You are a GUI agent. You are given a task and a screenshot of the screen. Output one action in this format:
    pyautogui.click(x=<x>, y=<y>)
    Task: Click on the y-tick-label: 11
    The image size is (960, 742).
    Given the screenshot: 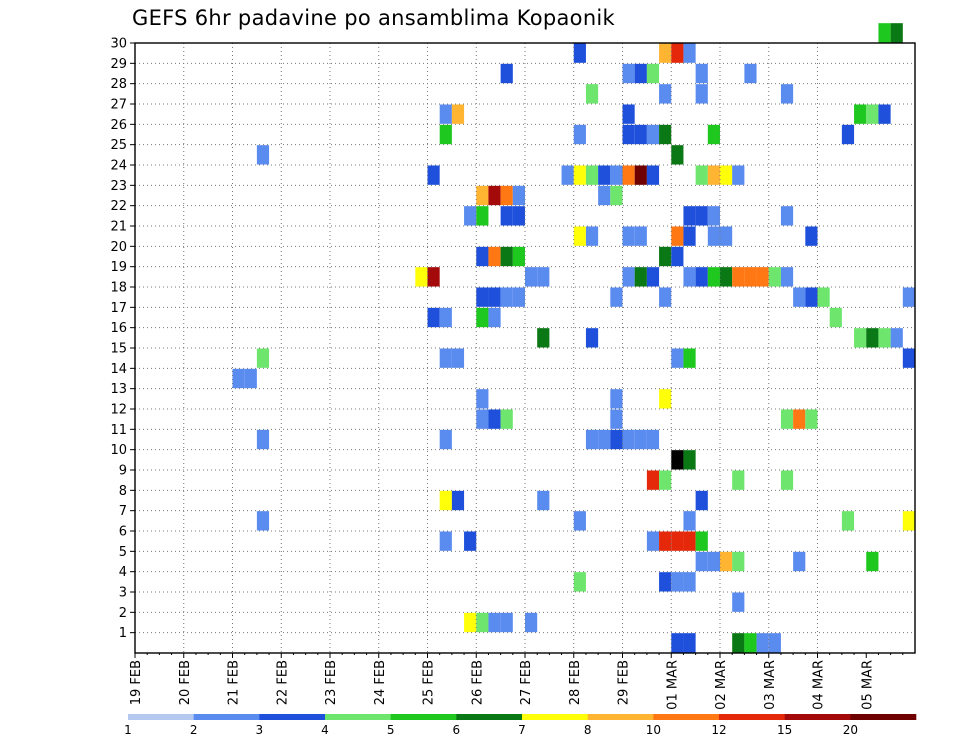 What is the action you would take?
    pyautogui.click(x=118, y=430)
    